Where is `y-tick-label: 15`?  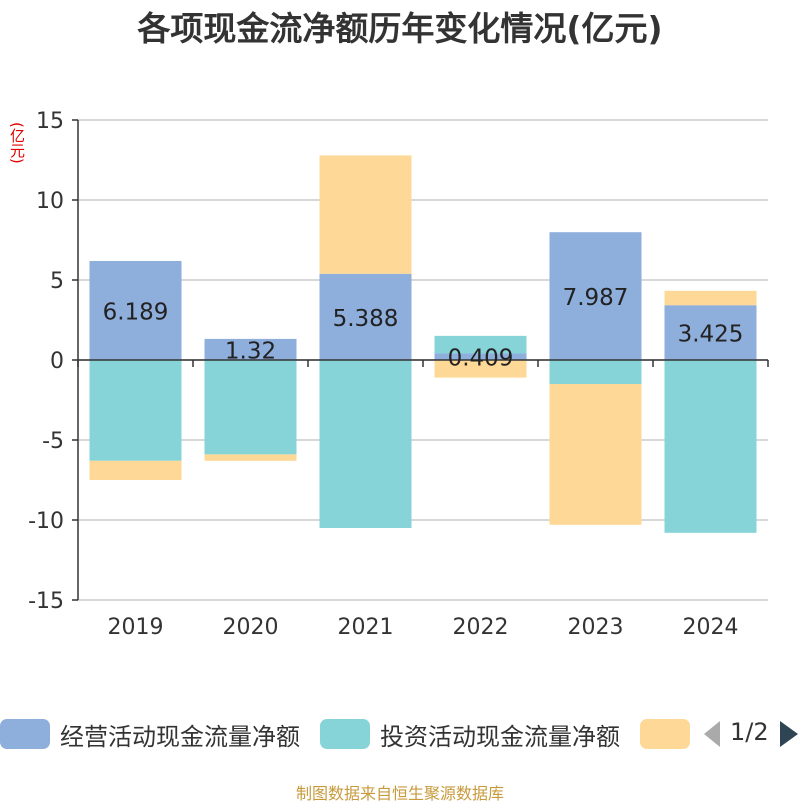
y-tick-label: 15 is located at coordinates (50, 121).